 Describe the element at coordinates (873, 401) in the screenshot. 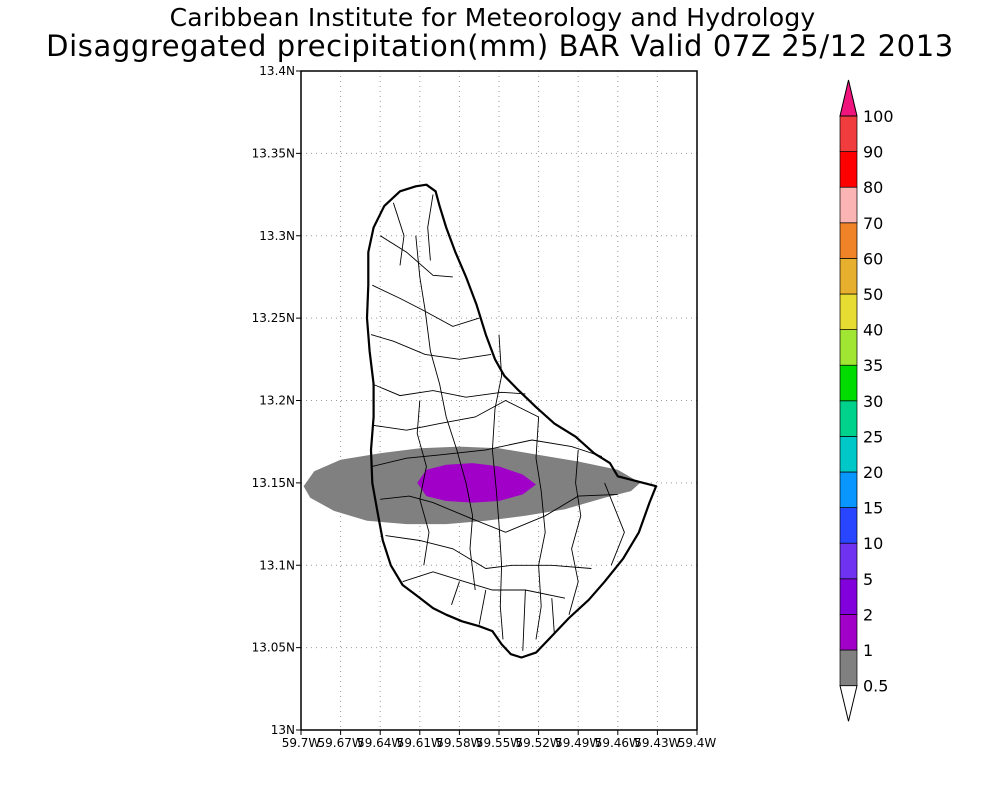

I see `colorbar-label: 30` at that location.